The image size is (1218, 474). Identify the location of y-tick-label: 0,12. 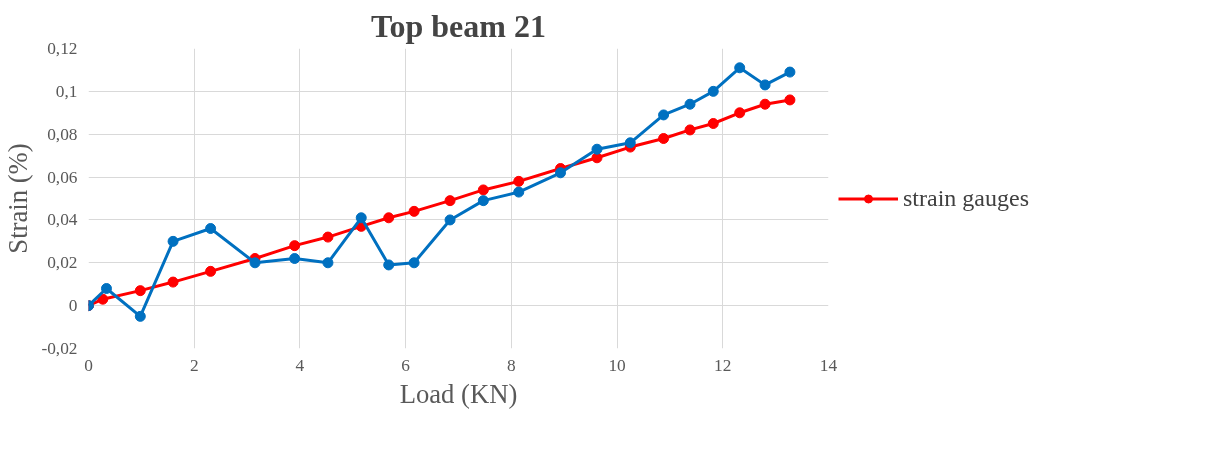
(62, 48).